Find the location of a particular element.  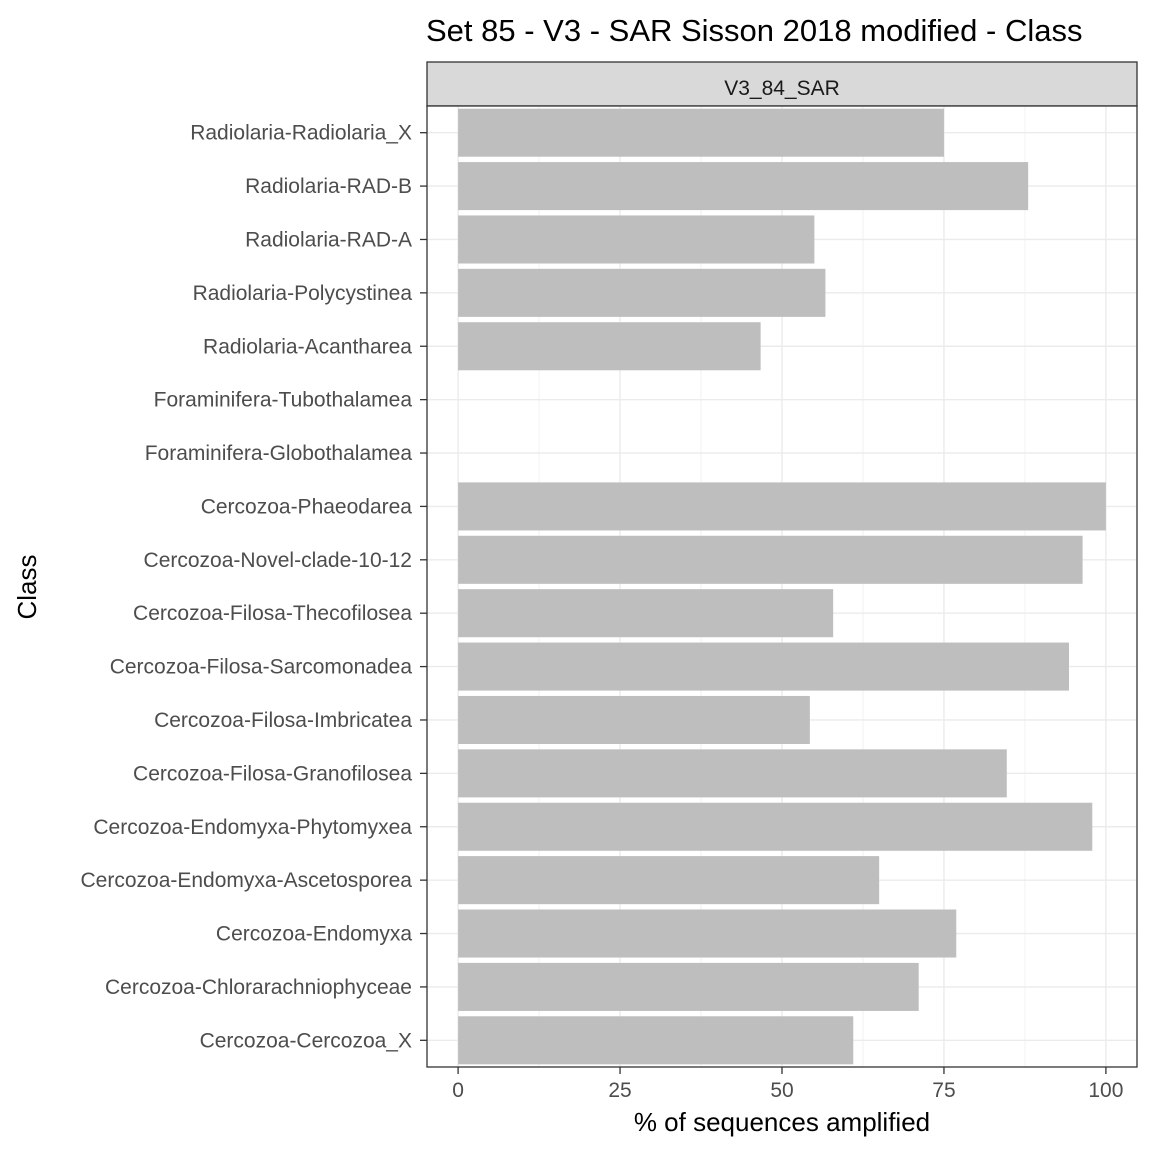

facet-strip is located at coordinates (782, 84).